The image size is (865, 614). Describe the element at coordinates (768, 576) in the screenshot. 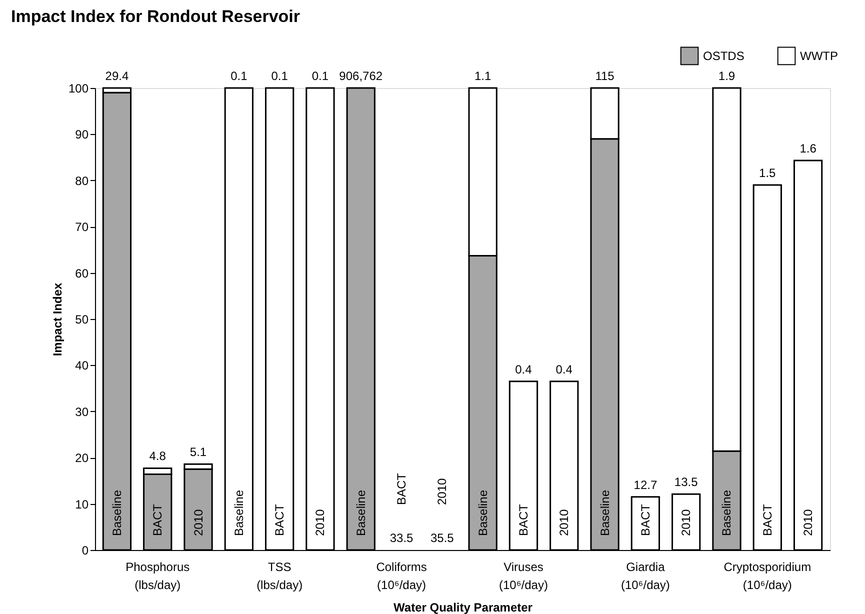

I see `text: Cryptosporidium (10⁶/day)` at that location.